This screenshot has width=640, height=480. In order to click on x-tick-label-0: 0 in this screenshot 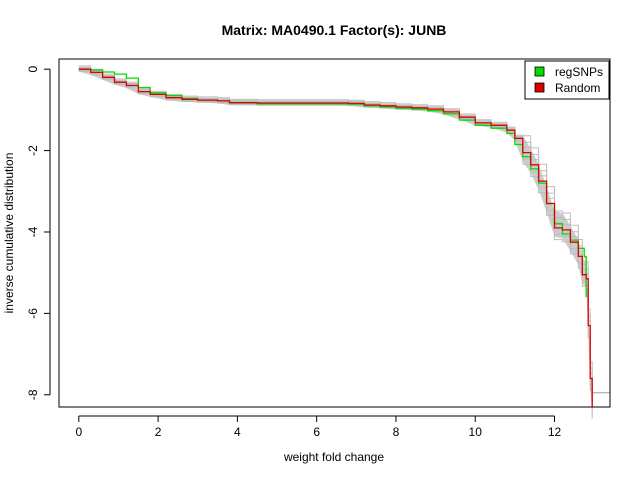, I will do `click(78, 432)`.